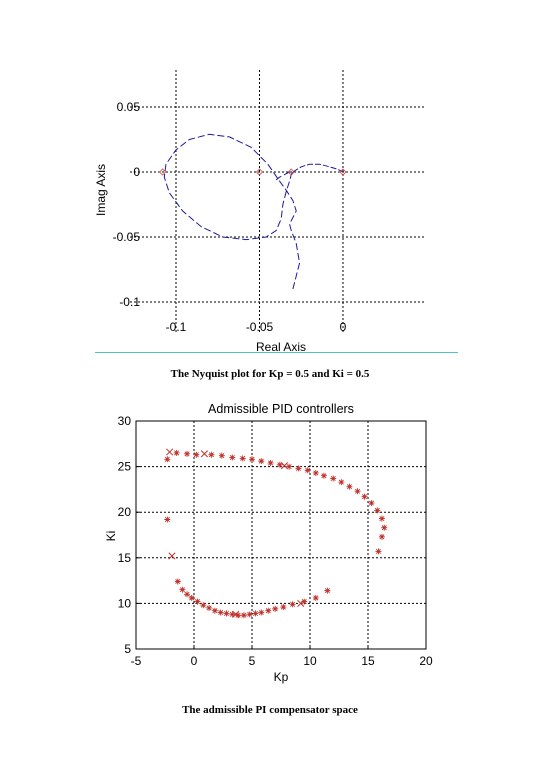 This screenshot has width=540, height=780. What do you see at coordinates (129, 107) in the screenshot?
I see `nyquist-ytick-label: 0.05` at bounding box center [129, 107].